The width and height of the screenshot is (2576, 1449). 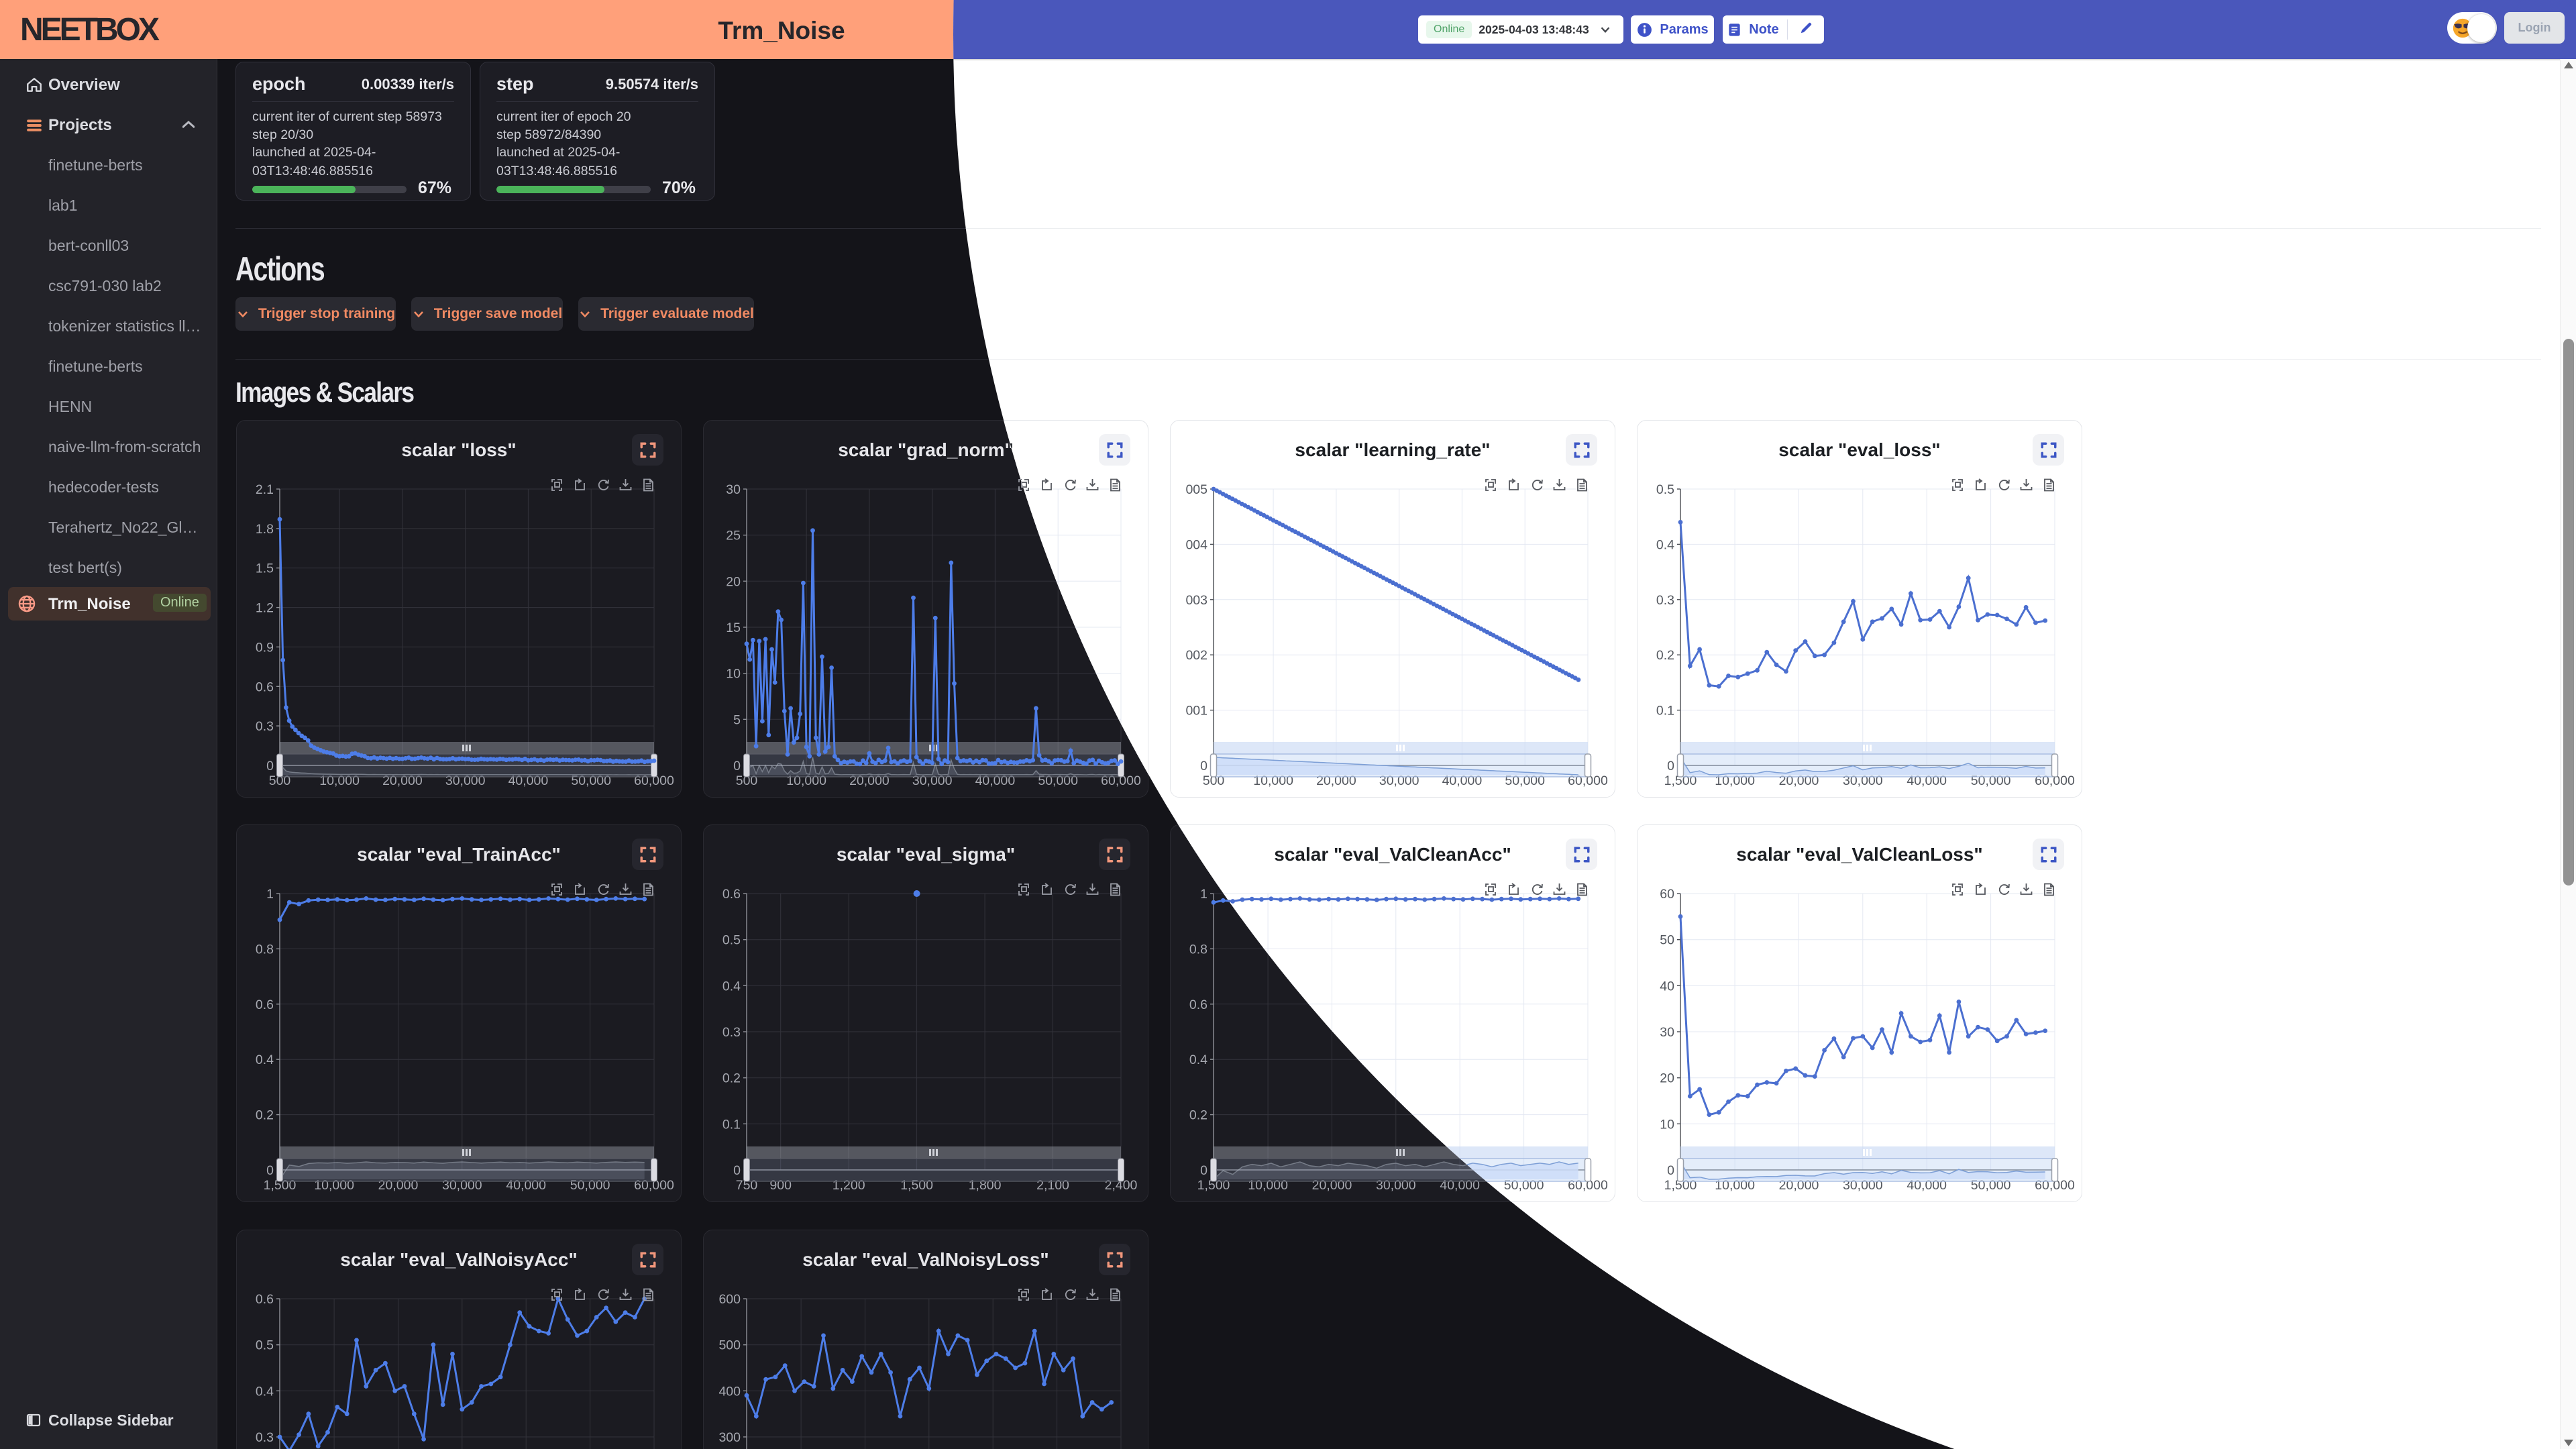 What do you see at coordinates (1196, 711) in the screenshot?
I see `svg-text: 001` at bounding box center [1196, 711].